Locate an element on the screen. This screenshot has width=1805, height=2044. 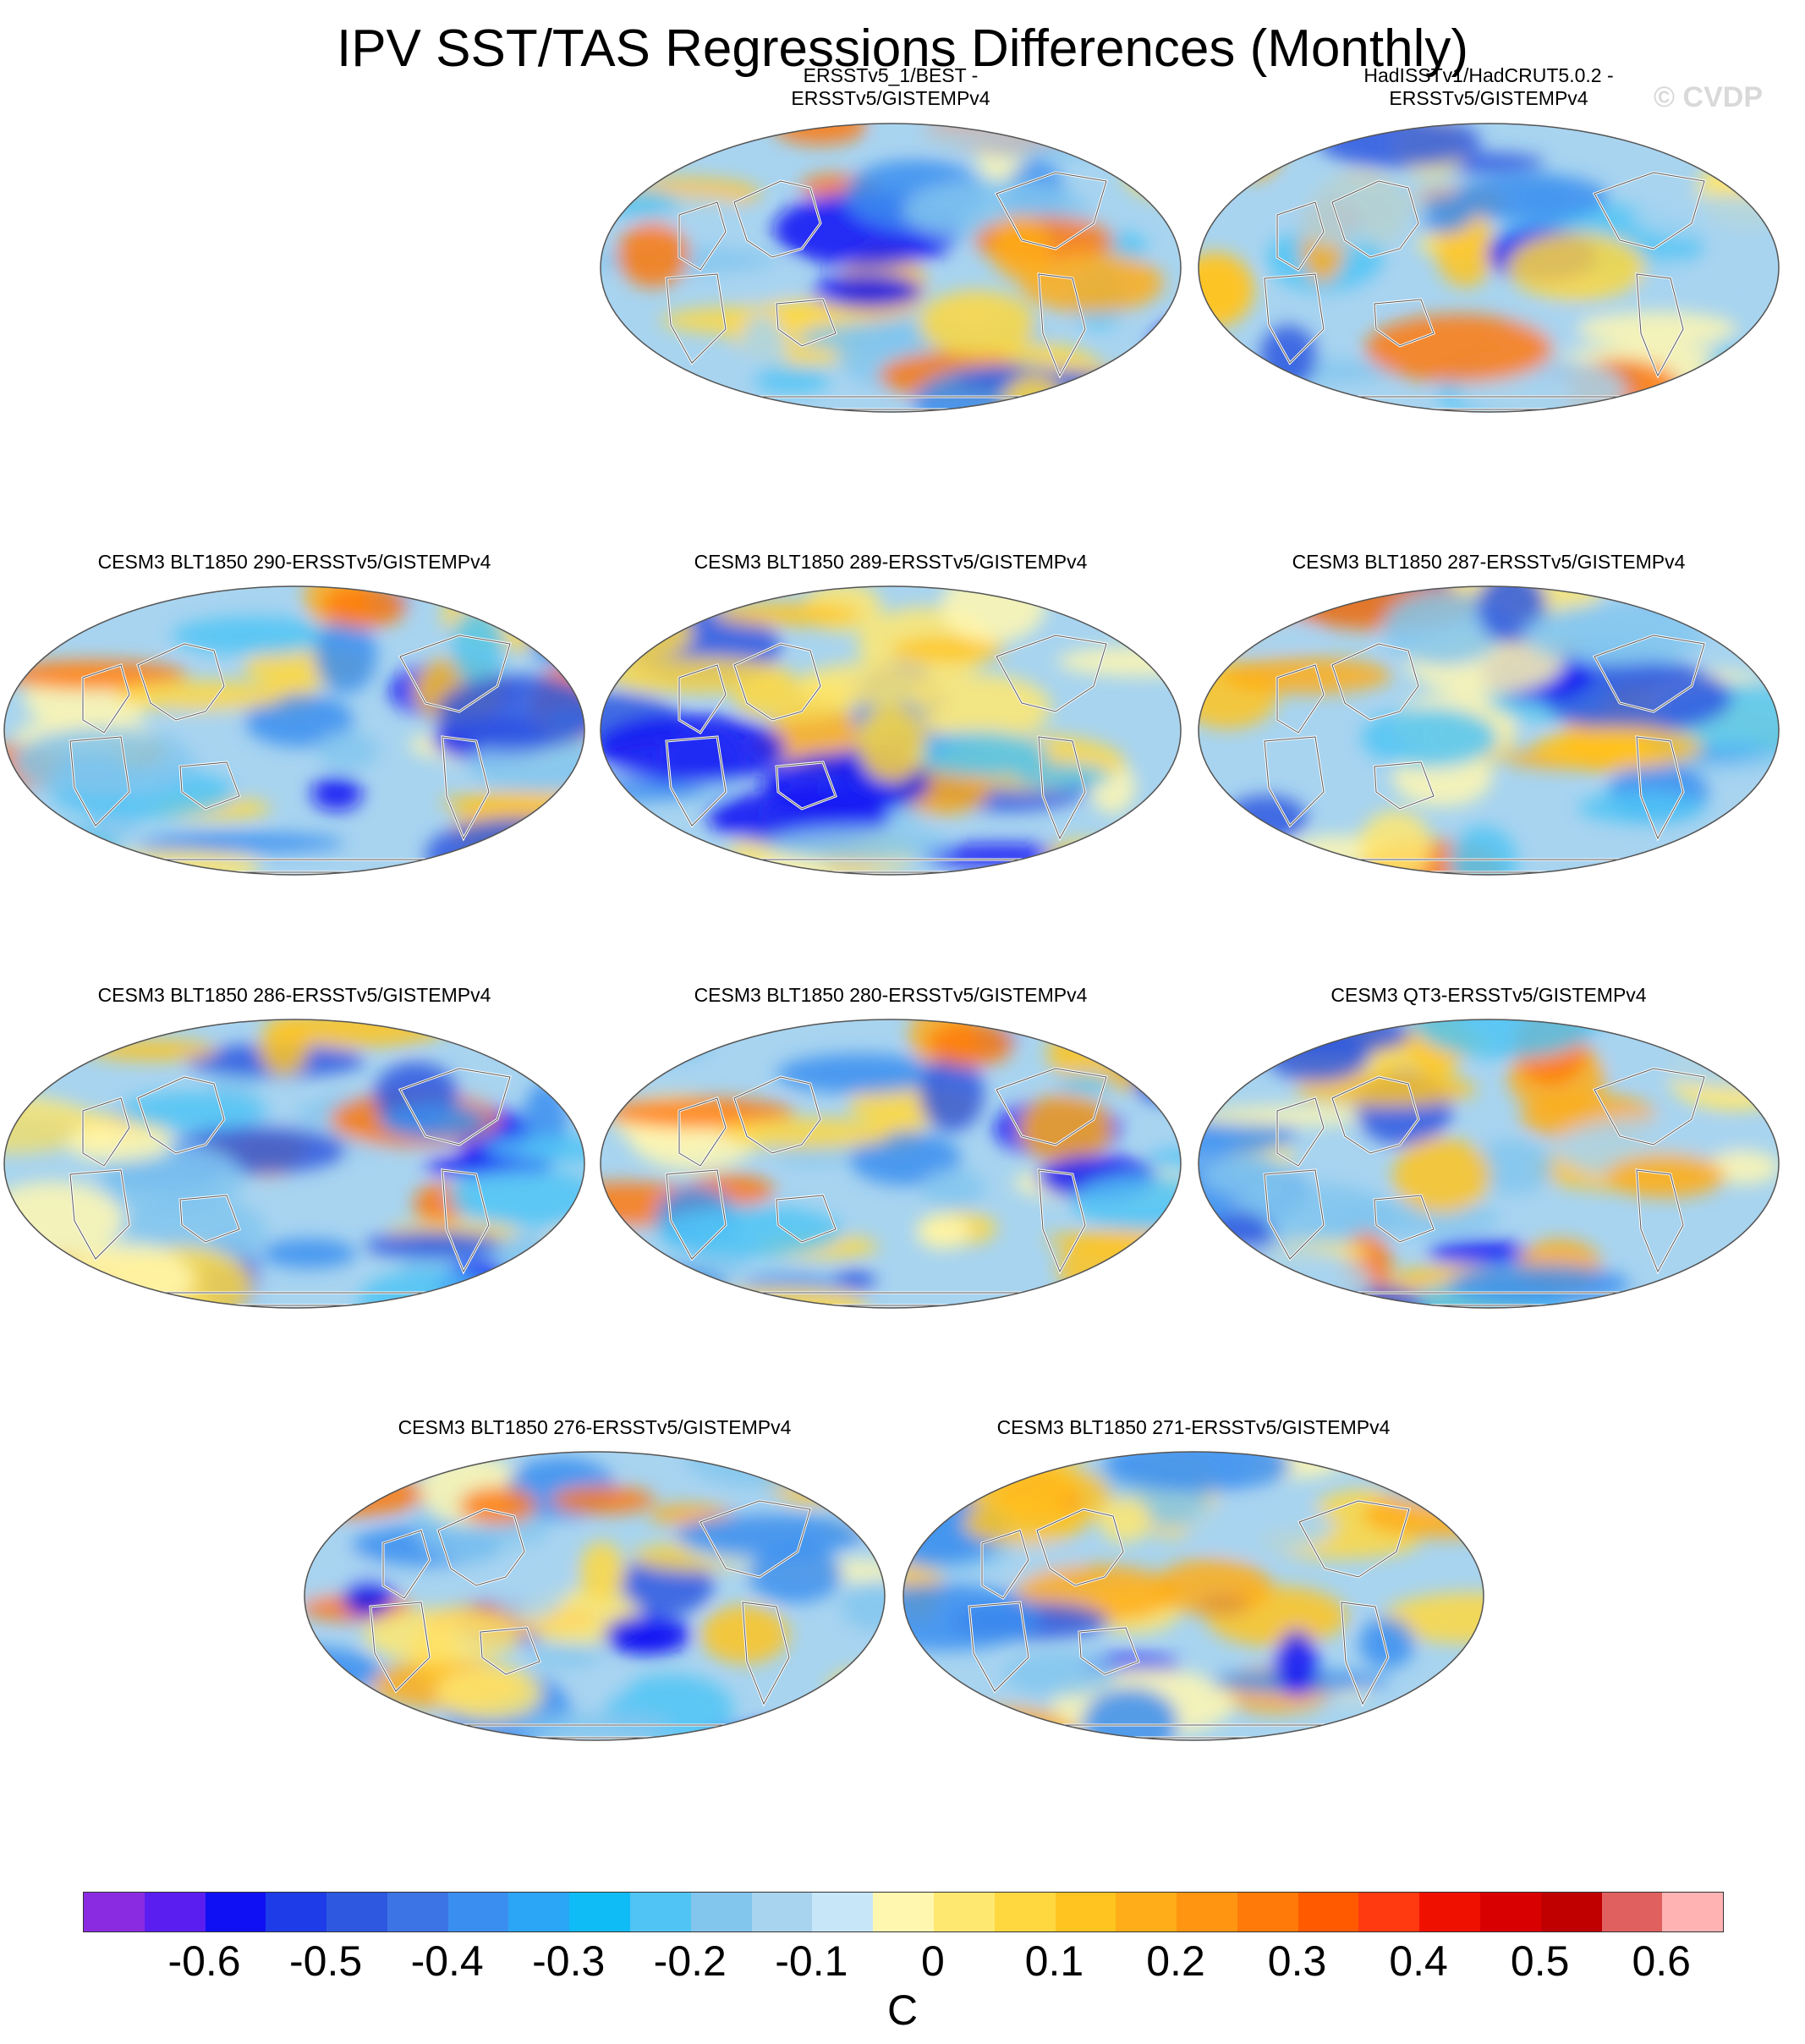
map-p5 is located at coordinates (1489, 730).